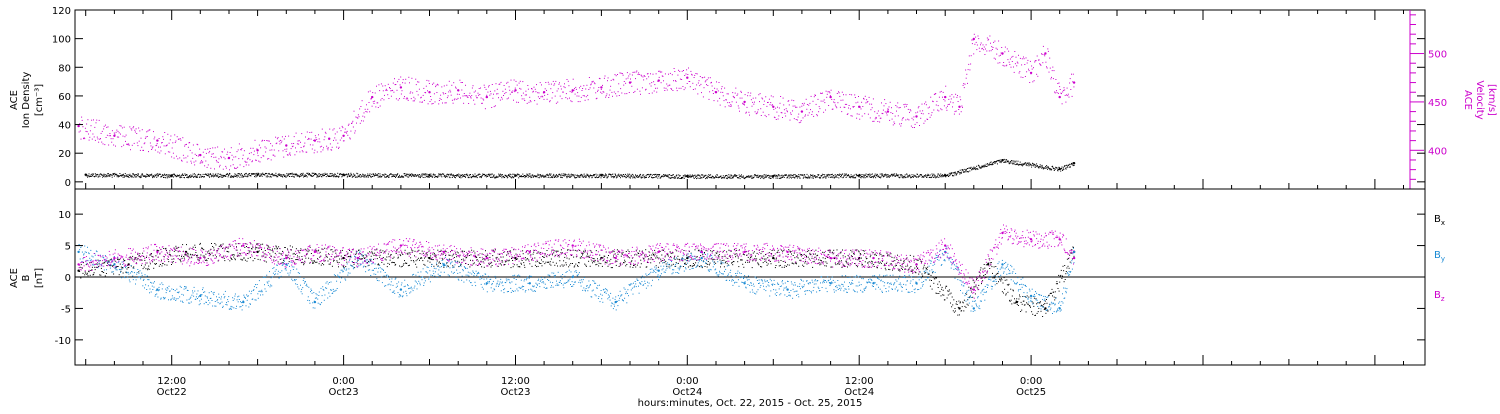 This screenshot has height=414, width=1500. What do you see at coordinates (68, 278) in the screenshot?
I see `field-tick-label: 0` at bounding box center [68, 278].